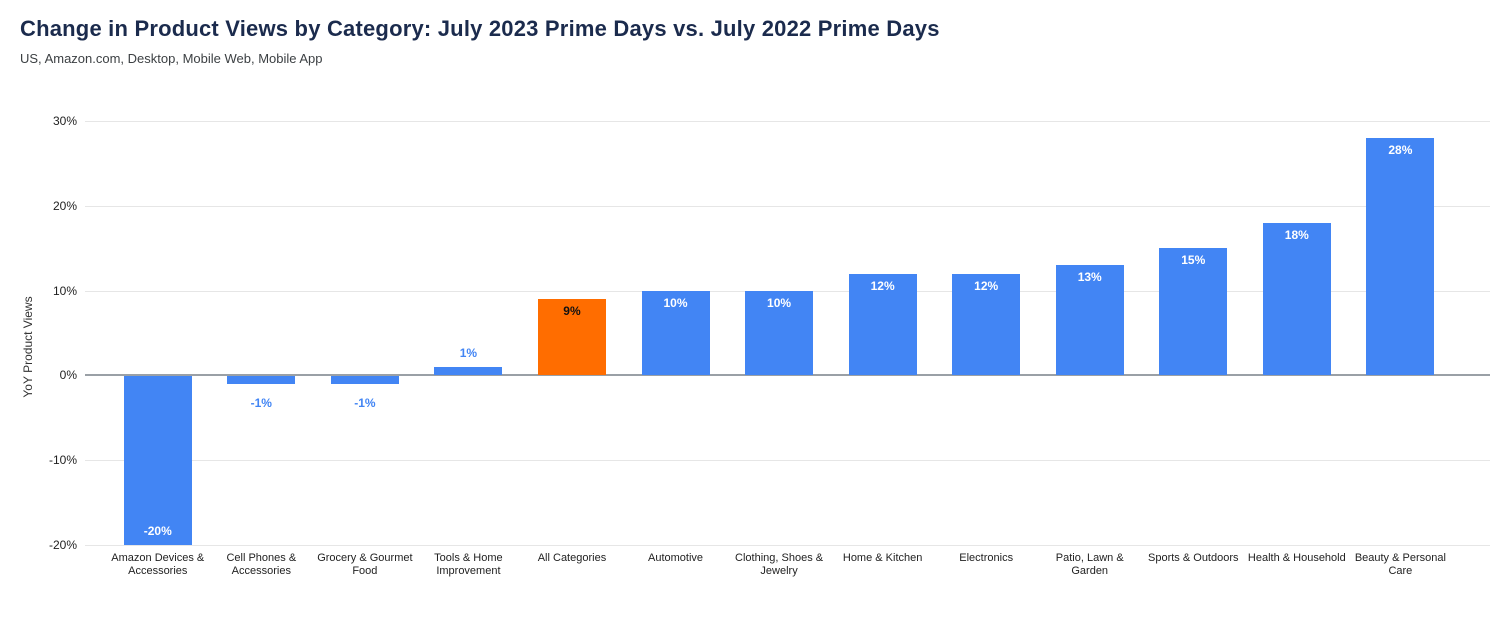 The image size is (1503, 624). What do you see at coordinates (779, 564) in the screenshot?
I see `category-label-clothing-shoes-jewelry: Clothing, Shoes & Jewelry` at bounding box center [779, 564].